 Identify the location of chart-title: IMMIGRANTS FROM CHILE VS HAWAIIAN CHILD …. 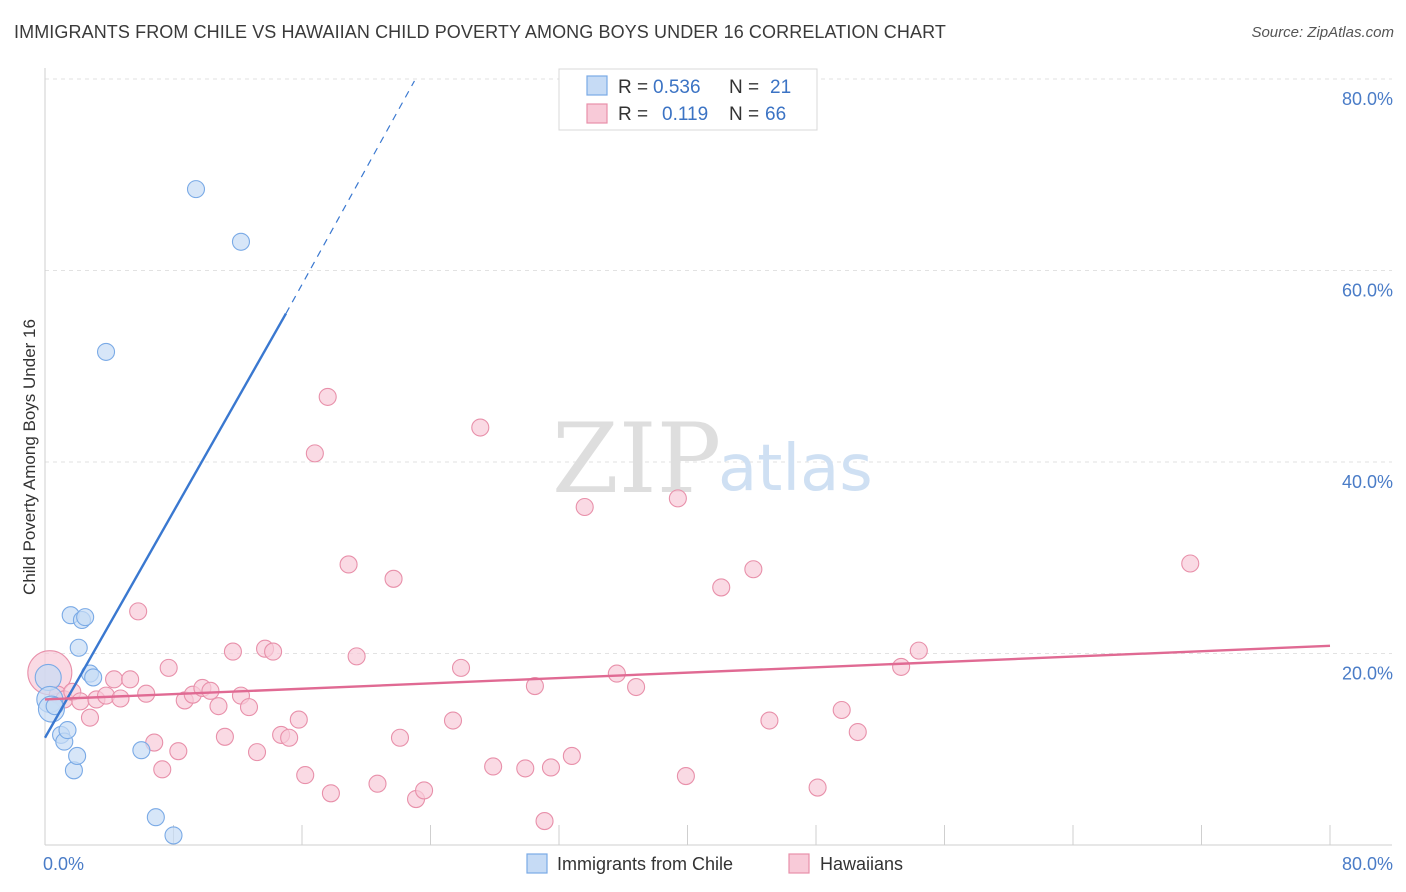
(480, 32).